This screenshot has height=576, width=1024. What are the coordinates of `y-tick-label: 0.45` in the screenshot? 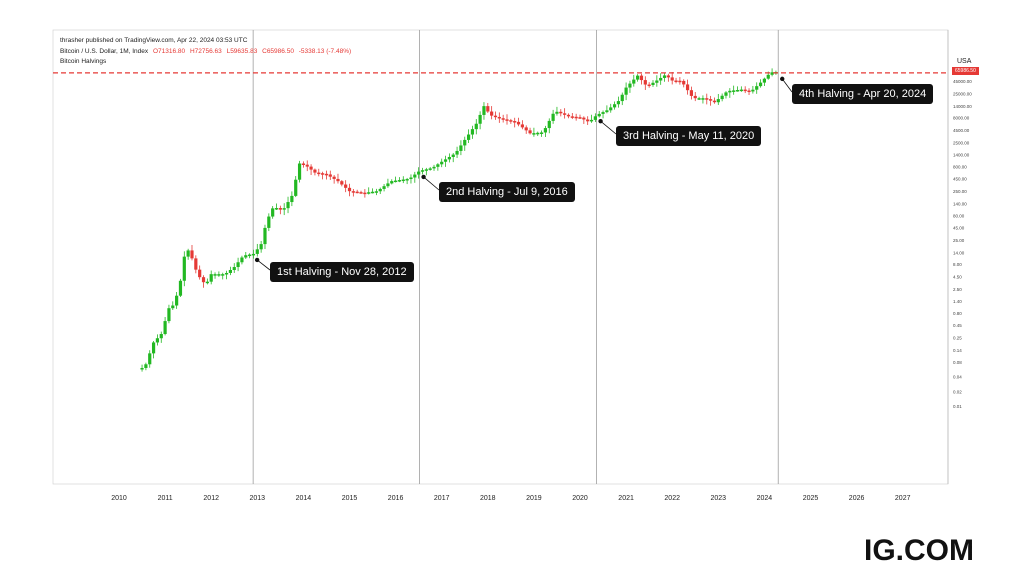 It's located at (957, 325).